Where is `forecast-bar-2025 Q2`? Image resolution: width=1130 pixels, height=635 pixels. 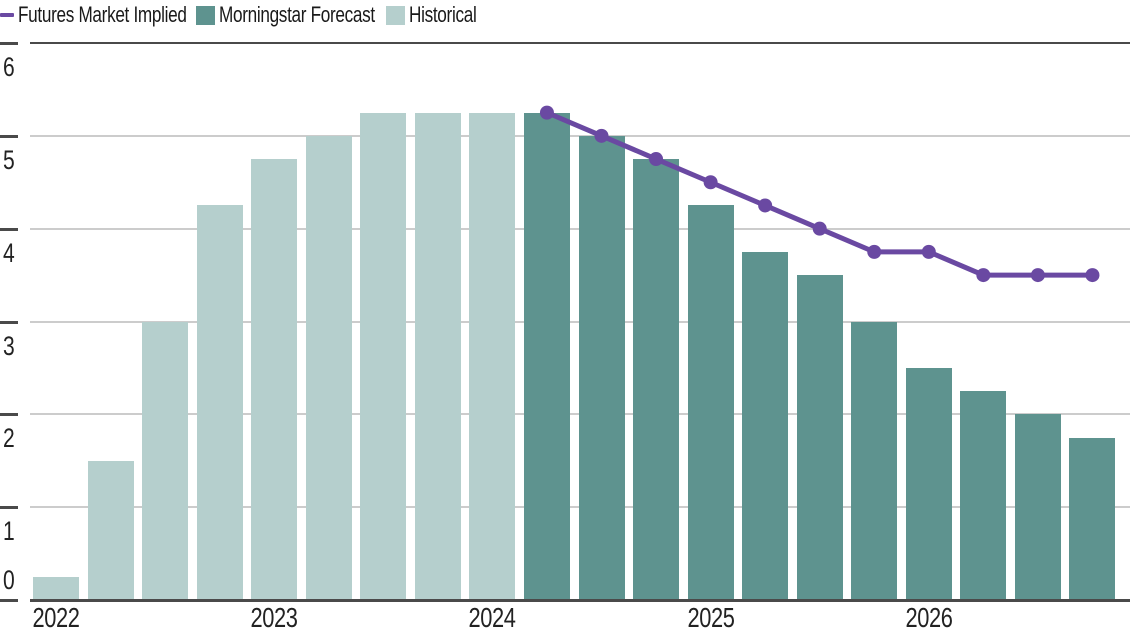
forecast-bar-2025 Q2 is located at coordinates (765, 425).